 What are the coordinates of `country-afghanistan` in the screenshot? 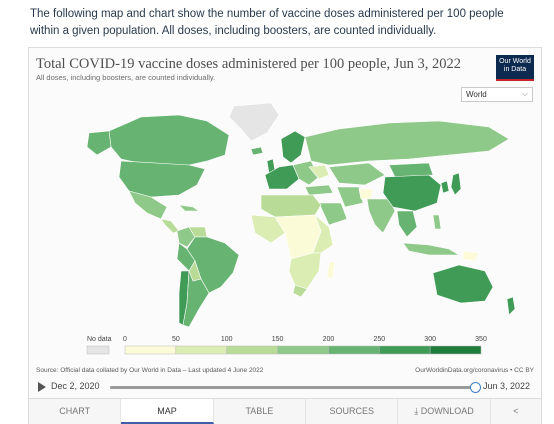 It's located at (366, 194).